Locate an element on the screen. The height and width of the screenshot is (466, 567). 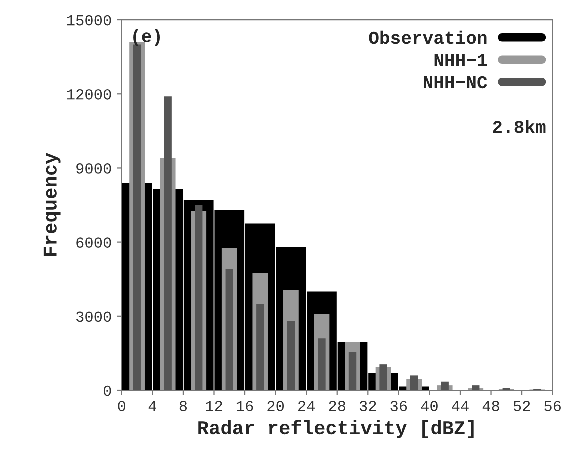
x-tick-label: 16 is located at coordinates (245, 406).